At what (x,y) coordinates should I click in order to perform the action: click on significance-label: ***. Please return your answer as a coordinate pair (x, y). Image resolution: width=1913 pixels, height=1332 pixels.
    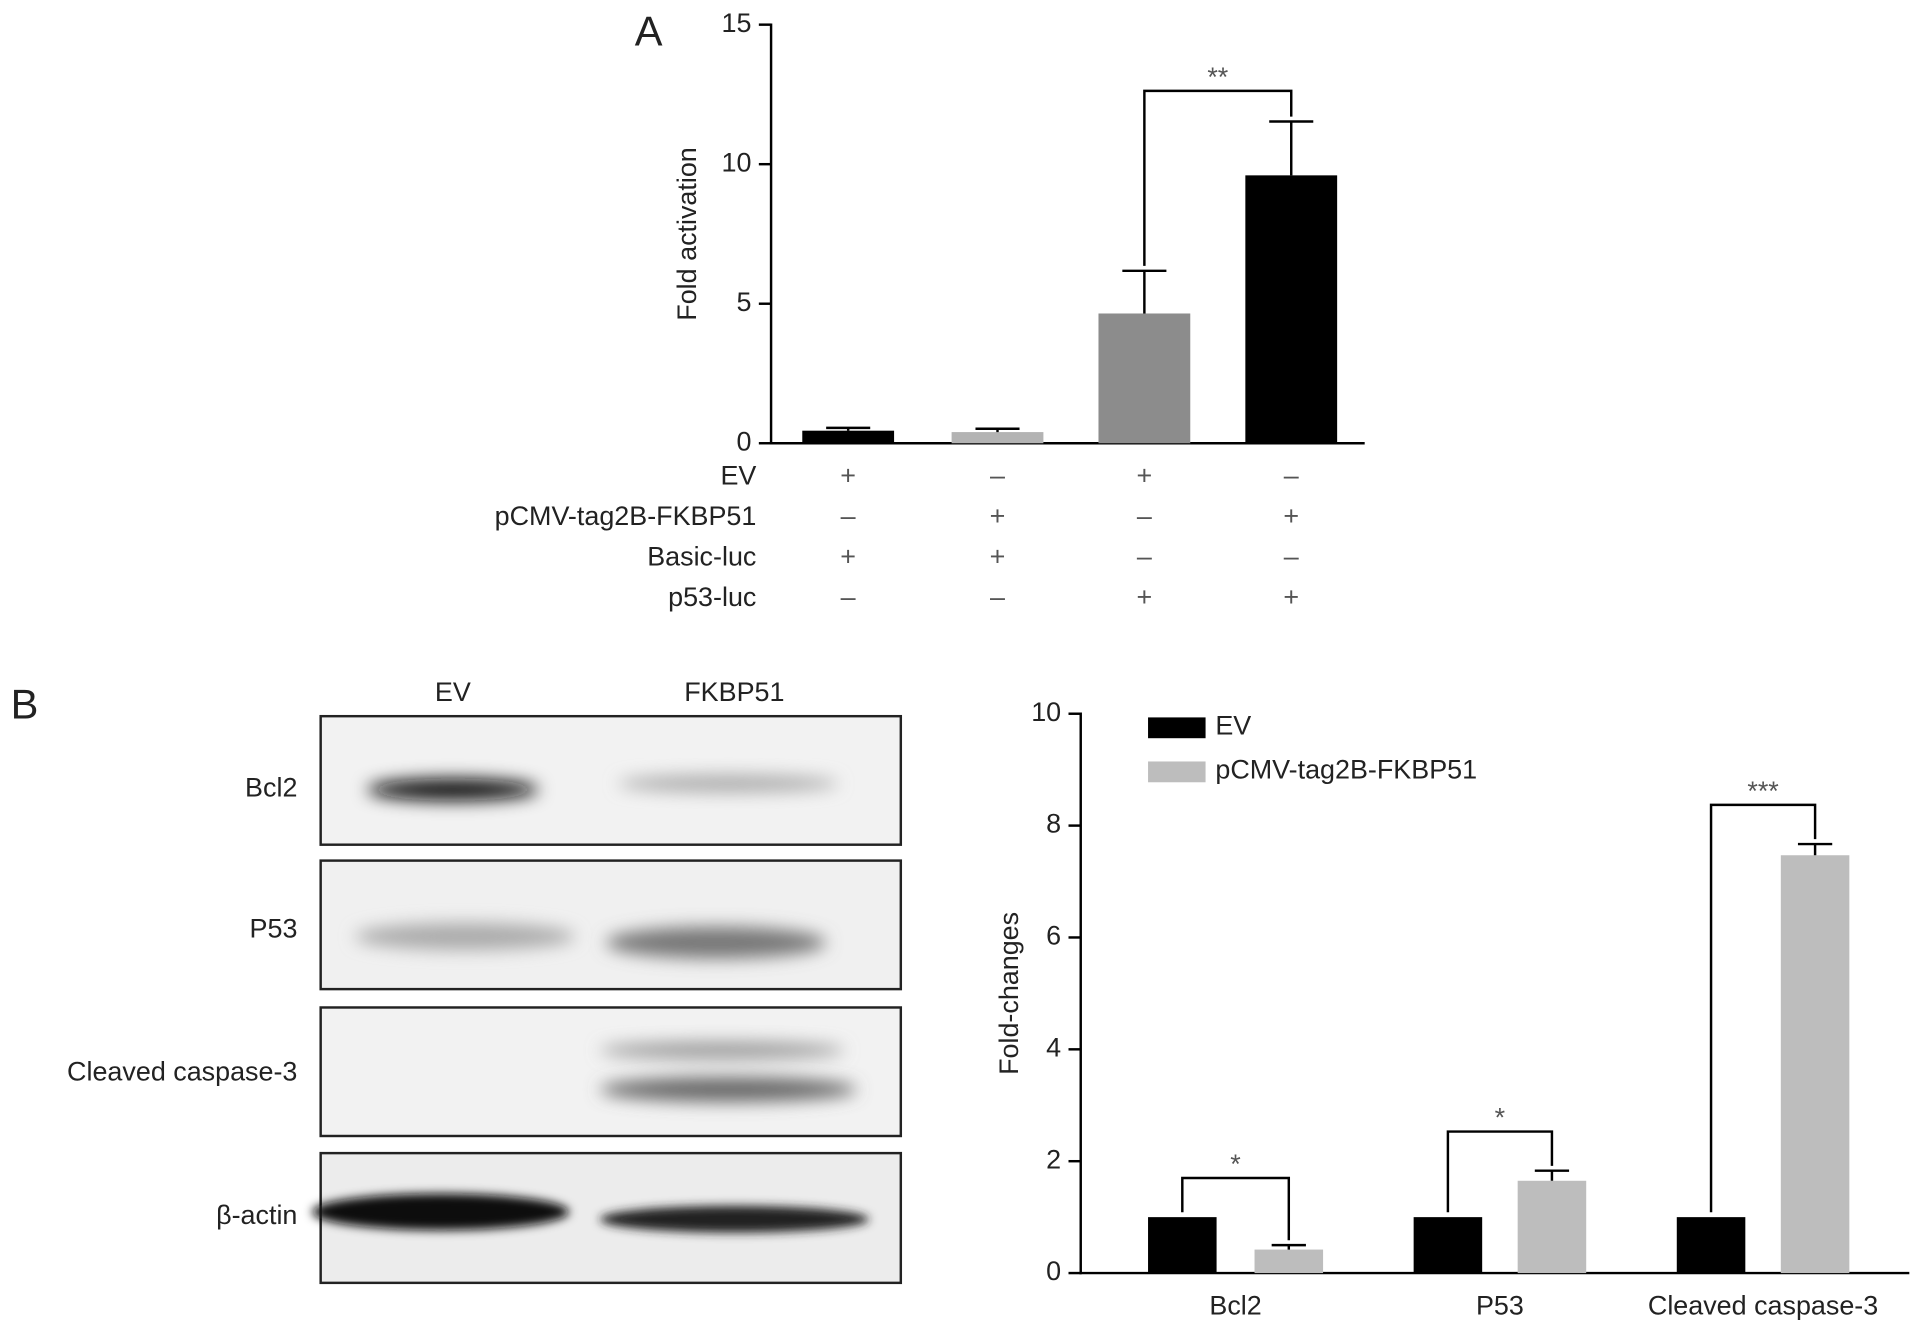
    Looking at the image, I should click on (1763, 791).